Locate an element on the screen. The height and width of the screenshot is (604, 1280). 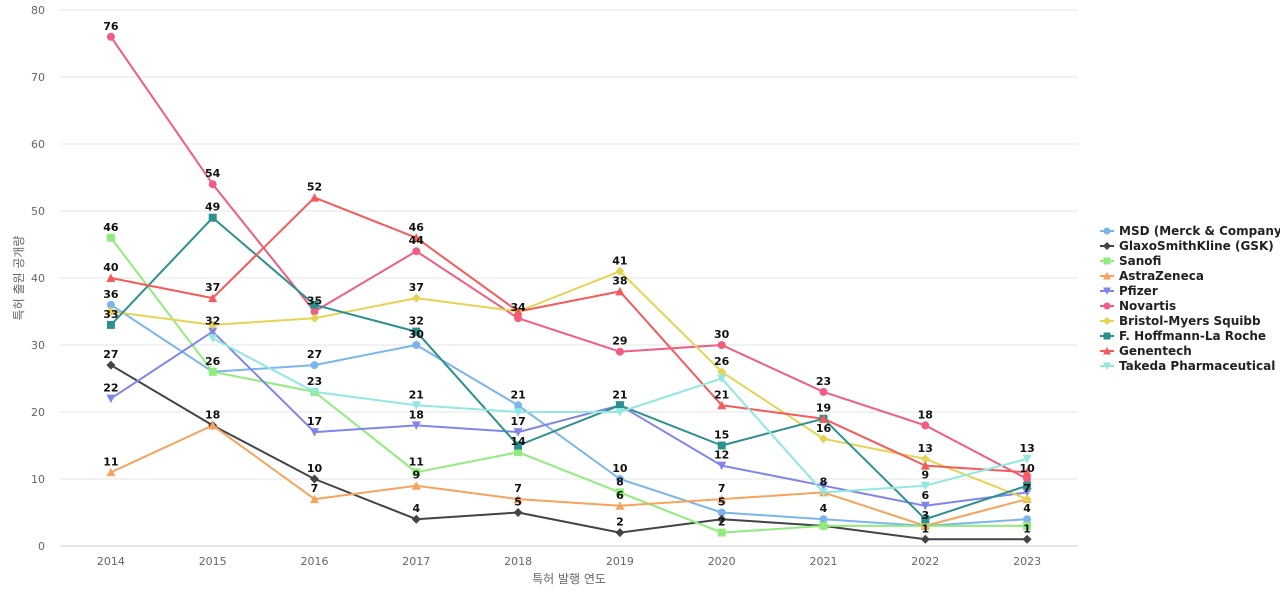
legend-label: Novartis is located at coordinates (1147, 306).